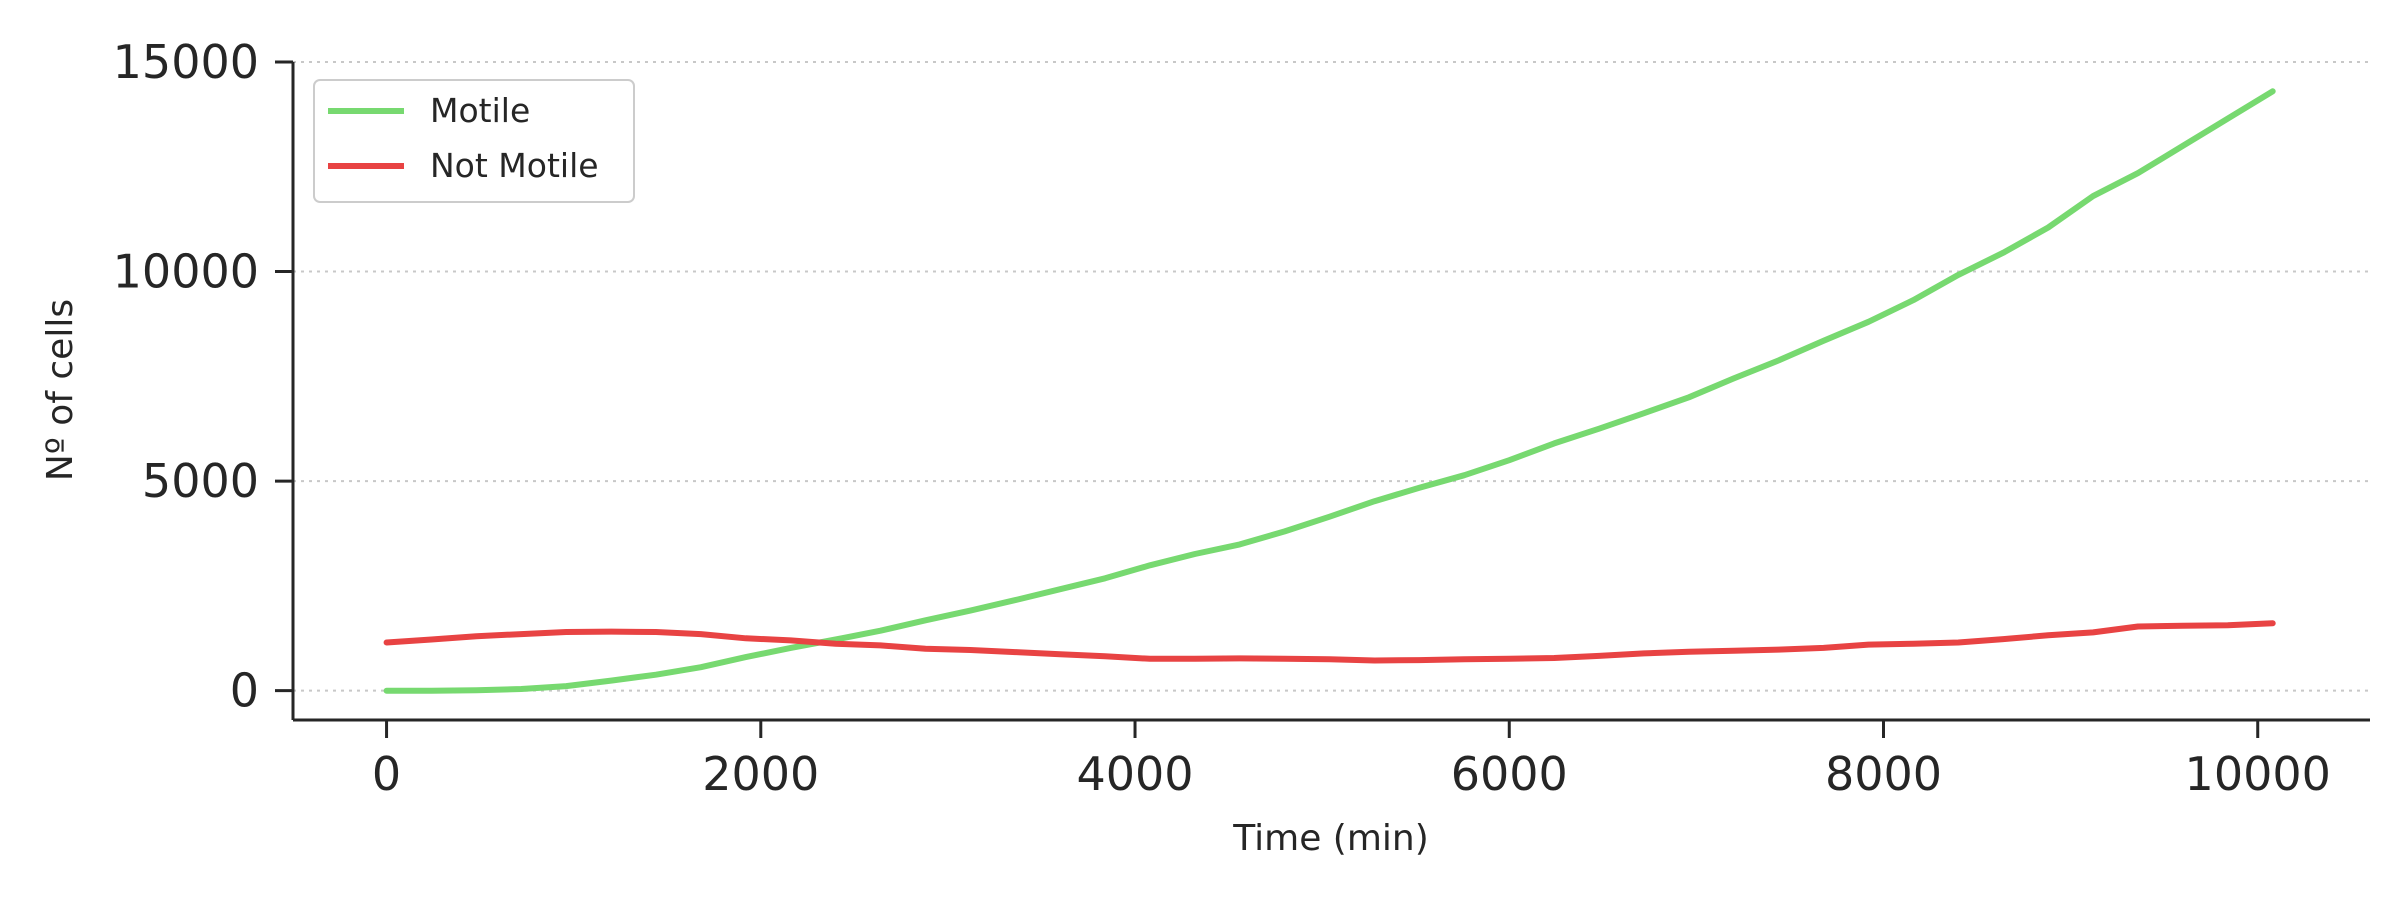  I want to click on y-tick-label: 10000, so click(186, 272).